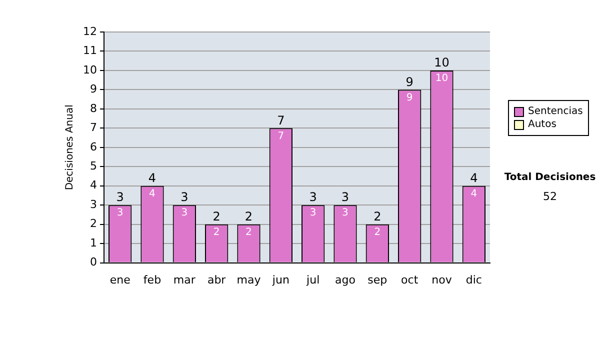 This screenshot has height=340, width=600. I want to click on data-label: 9, so click(409, 98).